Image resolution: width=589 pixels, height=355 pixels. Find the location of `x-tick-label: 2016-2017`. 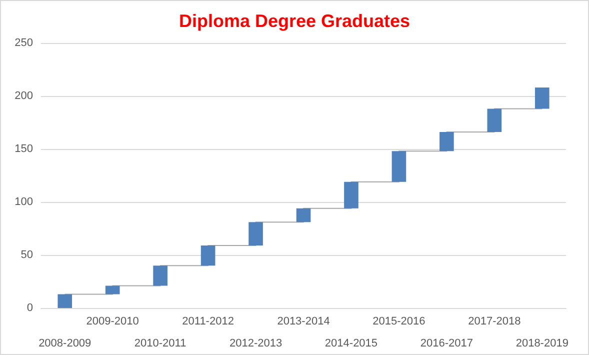

x-tick-label: 2016-2017 is located at coordinates (446, 344).